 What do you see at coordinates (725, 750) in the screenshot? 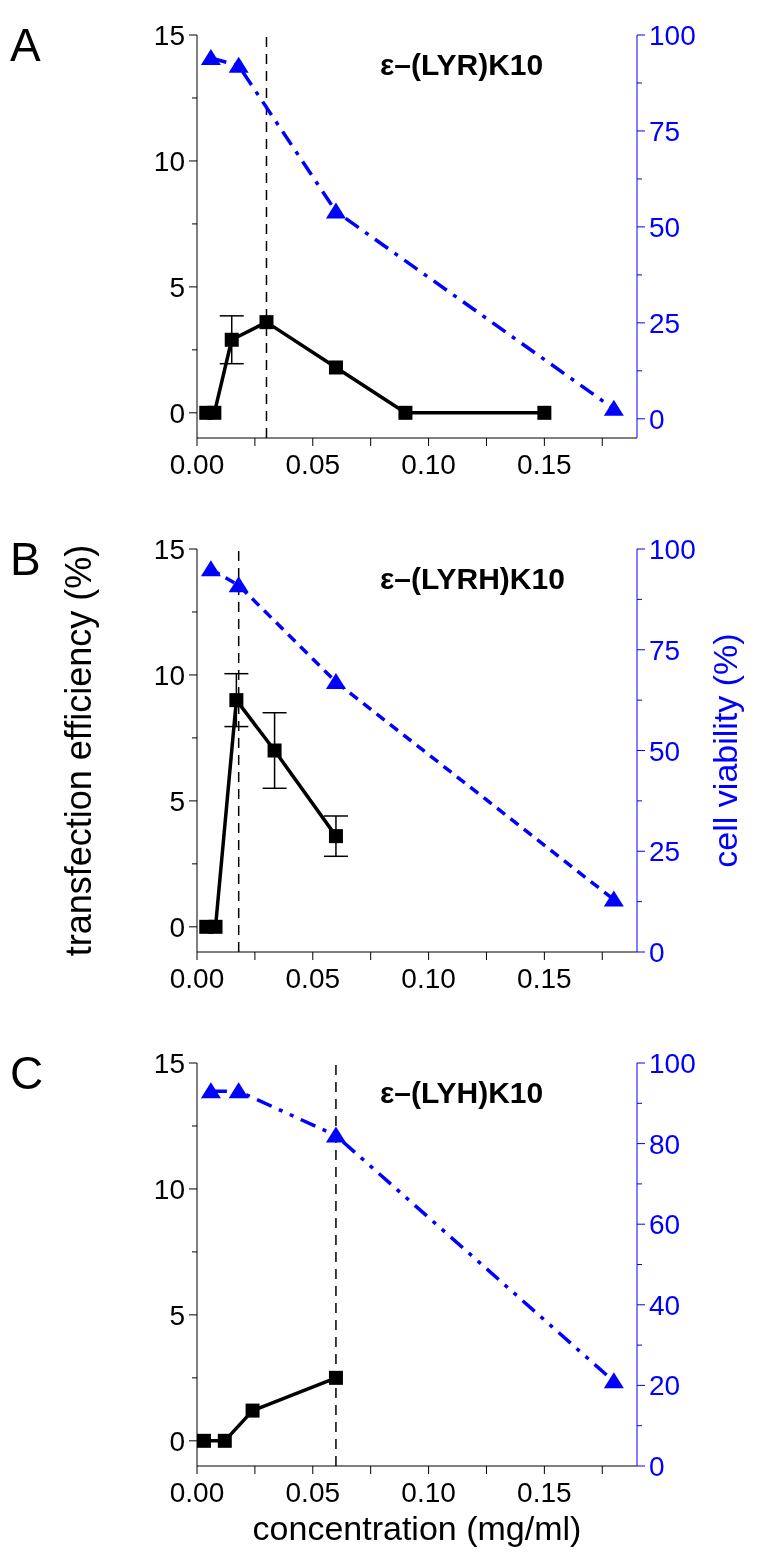
I see `y2-axis-title: cell viability (%)` at bounding box center [725, 750].